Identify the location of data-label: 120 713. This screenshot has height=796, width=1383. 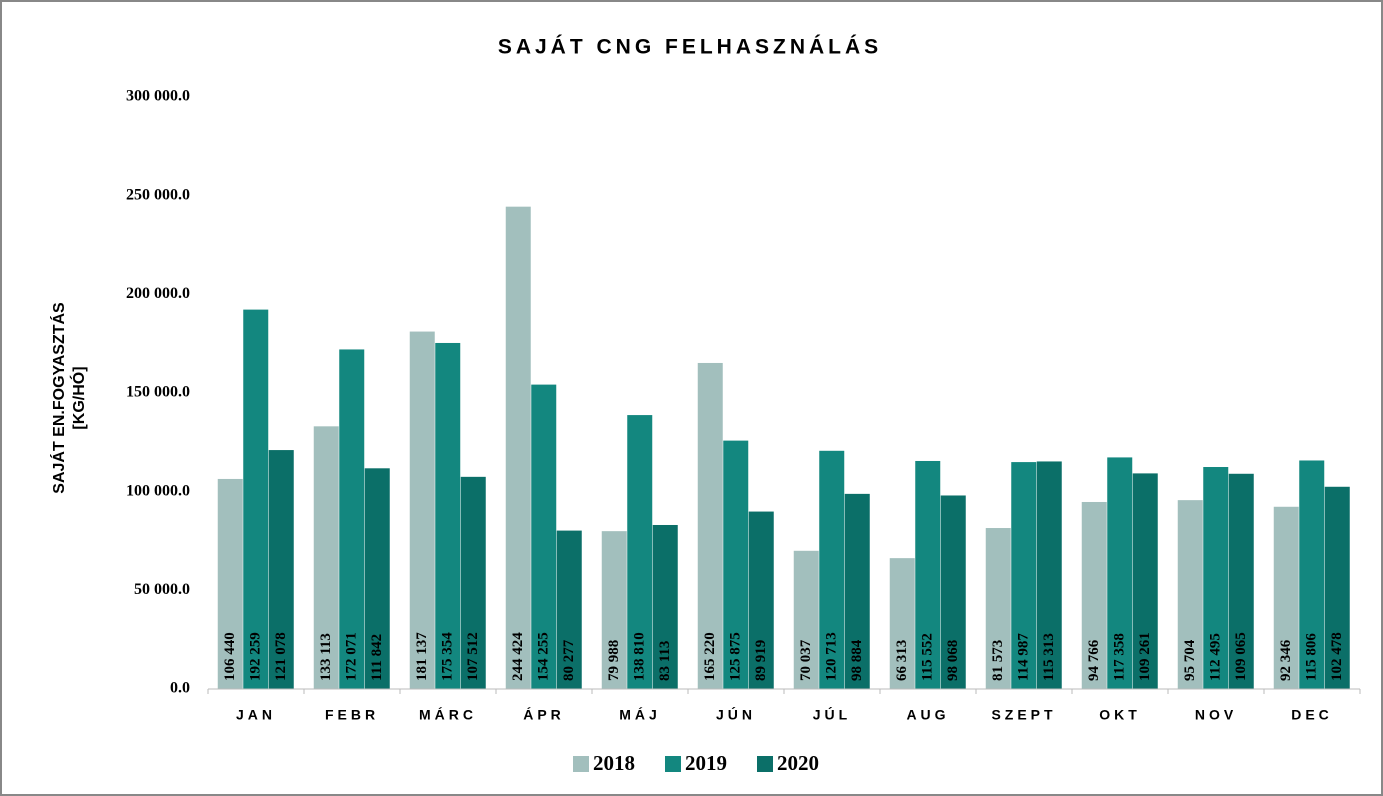
(831, 656).